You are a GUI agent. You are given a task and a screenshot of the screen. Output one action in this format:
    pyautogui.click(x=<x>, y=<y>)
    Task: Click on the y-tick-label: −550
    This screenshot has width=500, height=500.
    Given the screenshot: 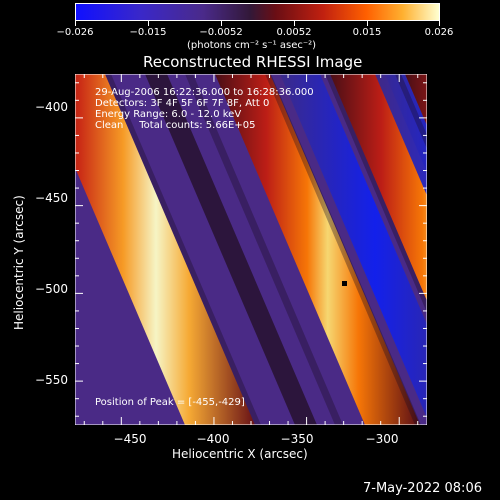 What is the action you would take?
    pyautogui.click(x=51, y=380)
    